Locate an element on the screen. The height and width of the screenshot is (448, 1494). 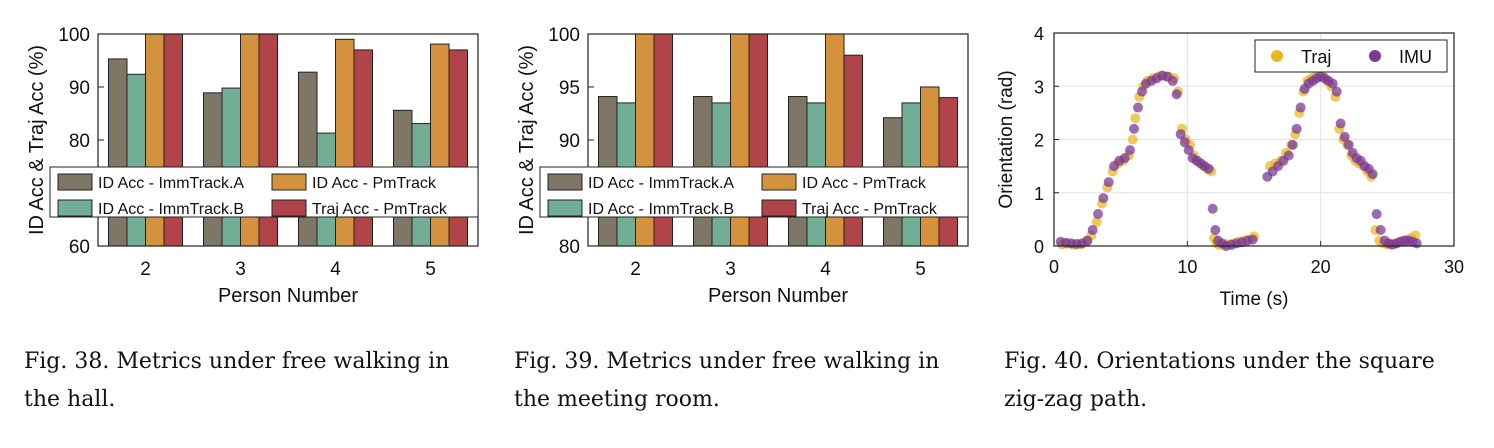
chart-38-y-axis-label: ID Acc & Traj Acc (%) is located at coordinates (37, 140).